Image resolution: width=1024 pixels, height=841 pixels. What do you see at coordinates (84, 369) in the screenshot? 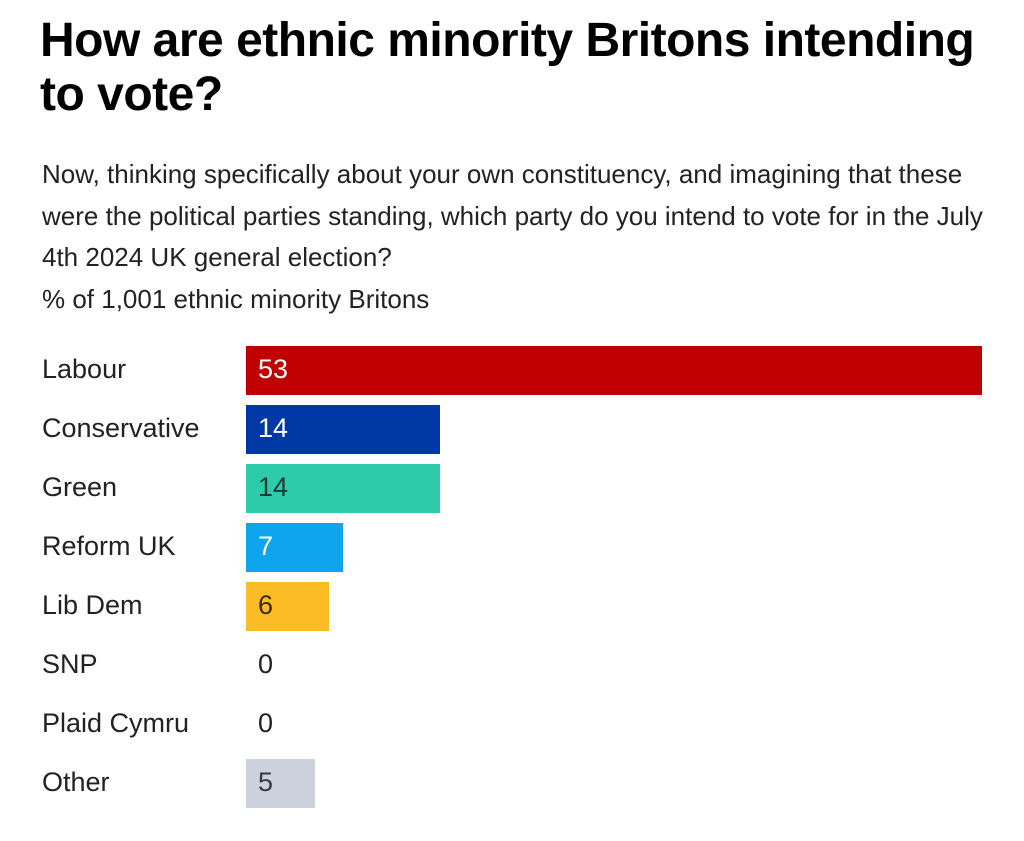
I see `category-label: Labour` at bounding box center [84, 369].